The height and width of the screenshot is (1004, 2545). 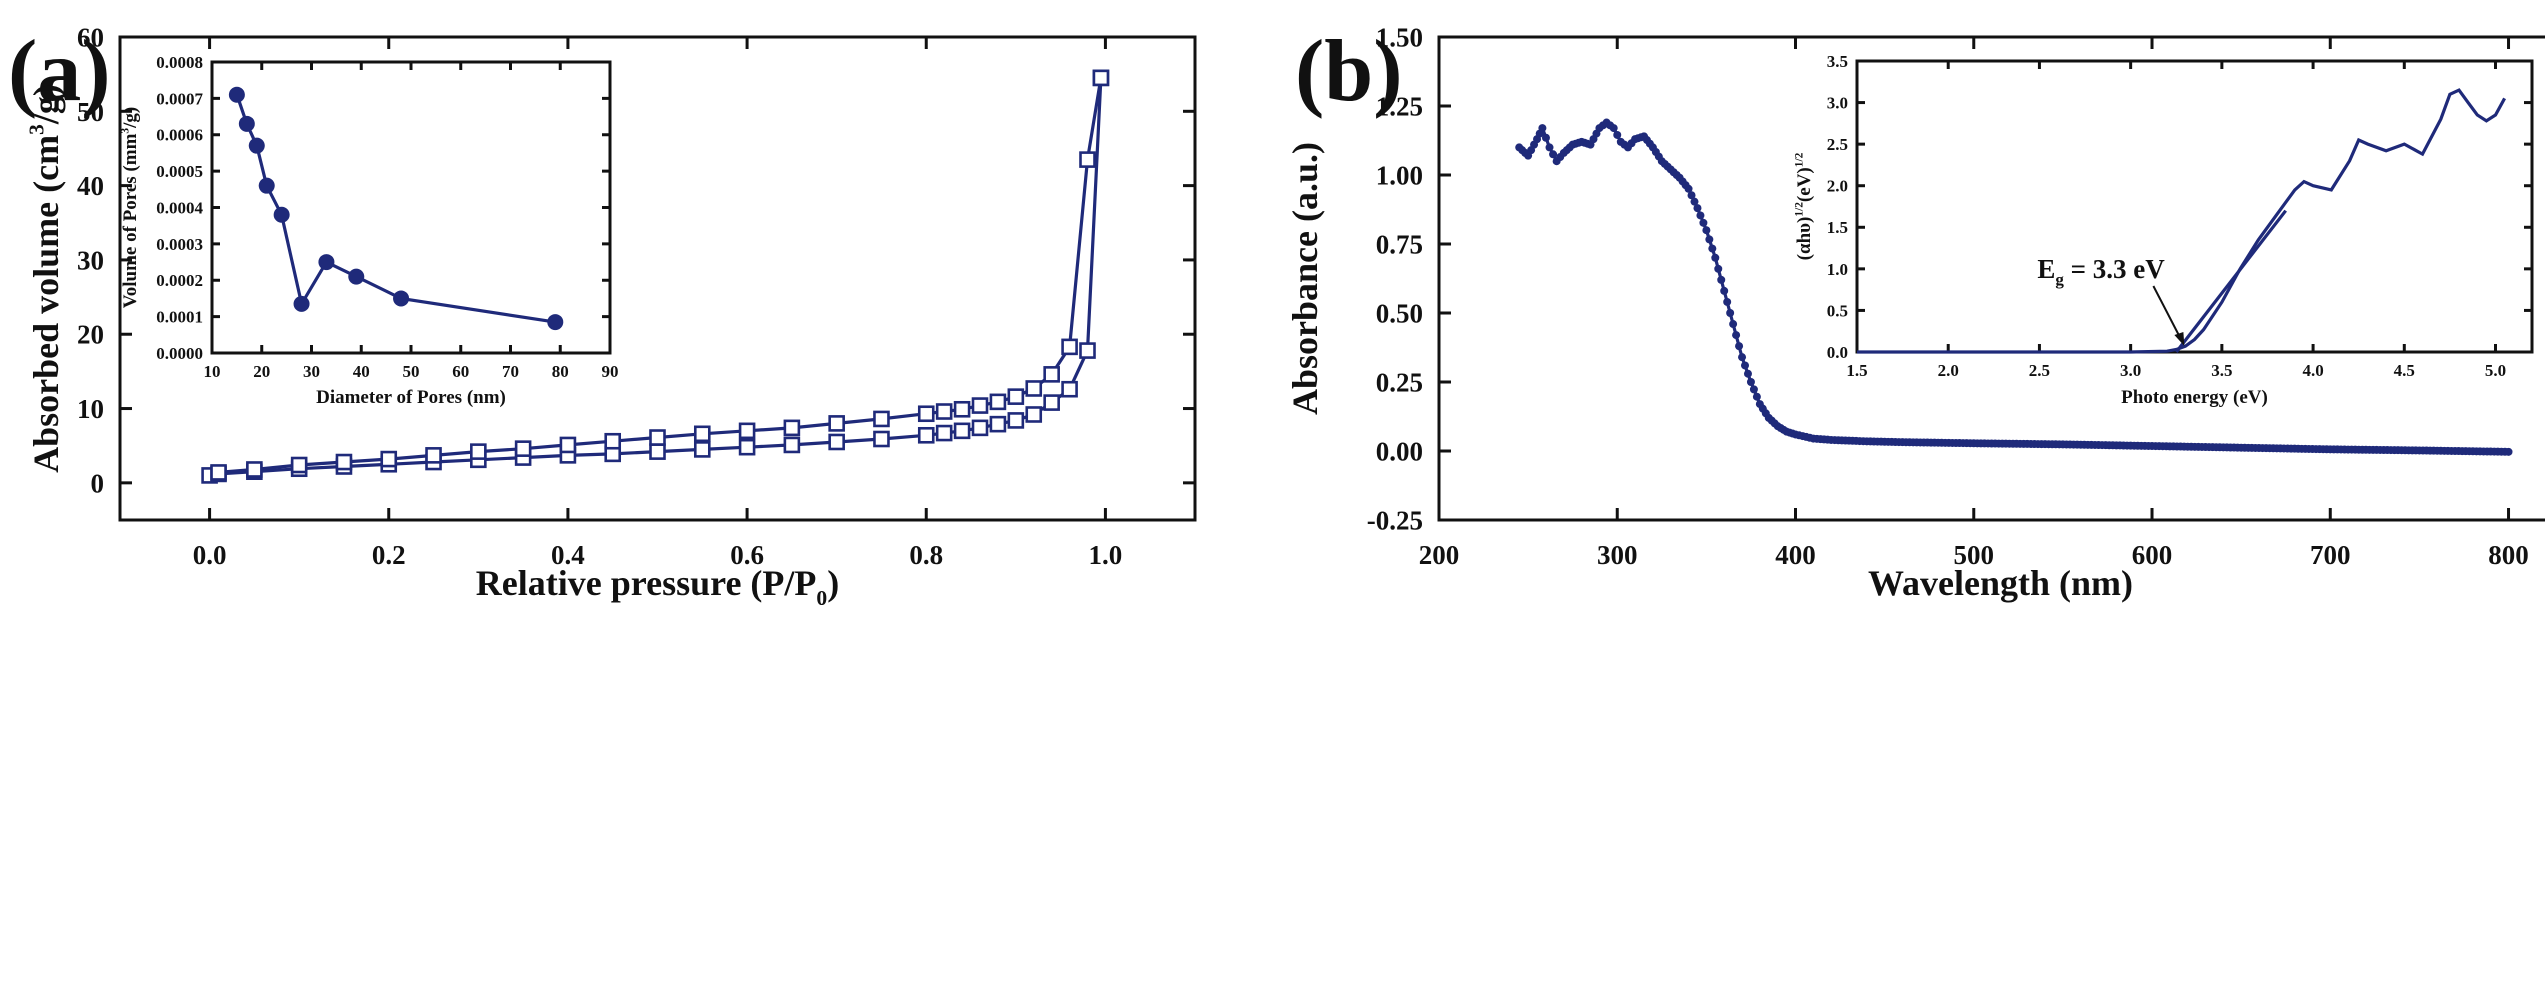 What do you see at coordinates (1837, 144) in the screenshot?
I see `y-tick-label: 2.5` at bounding box center [1837, 144].